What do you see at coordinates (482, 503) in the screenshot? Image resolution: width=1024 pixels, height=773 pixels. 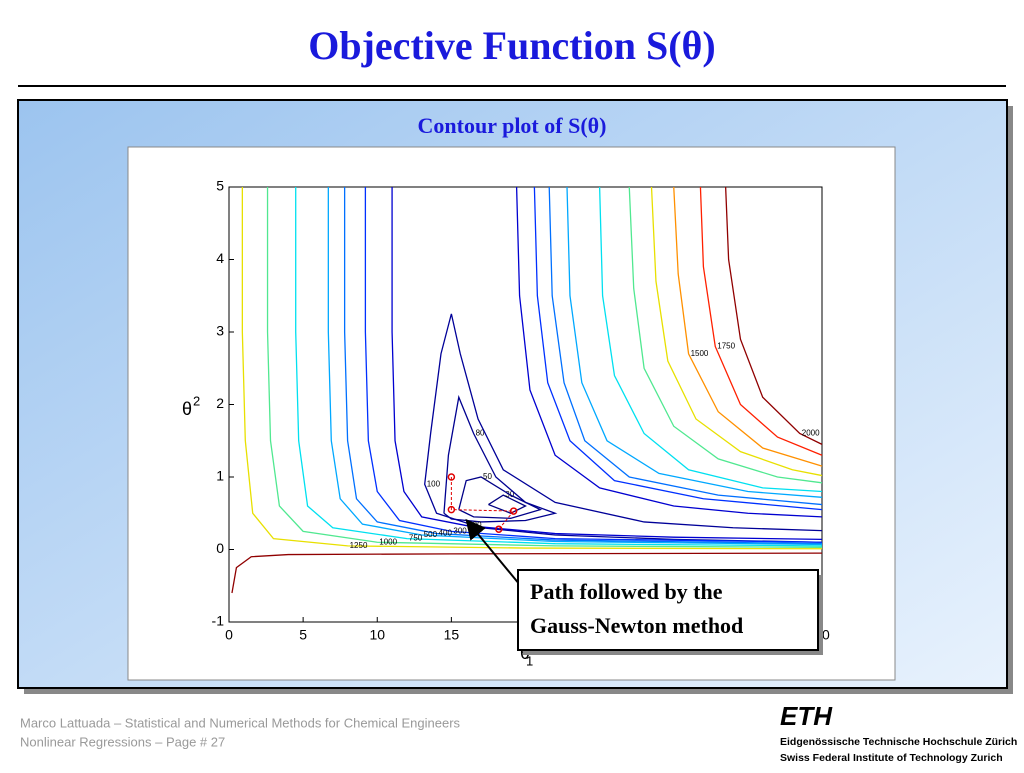 I see `gn-path` at bounding box center [482, 503].